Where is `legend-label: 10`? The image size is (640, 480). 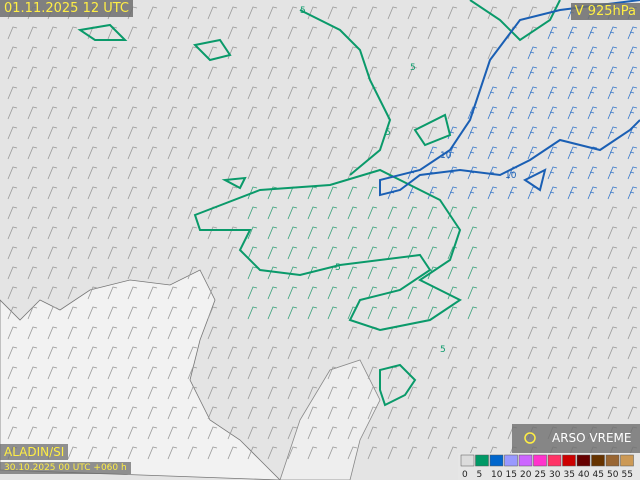
legend-label: 10 is located at coordinates (497, 475).